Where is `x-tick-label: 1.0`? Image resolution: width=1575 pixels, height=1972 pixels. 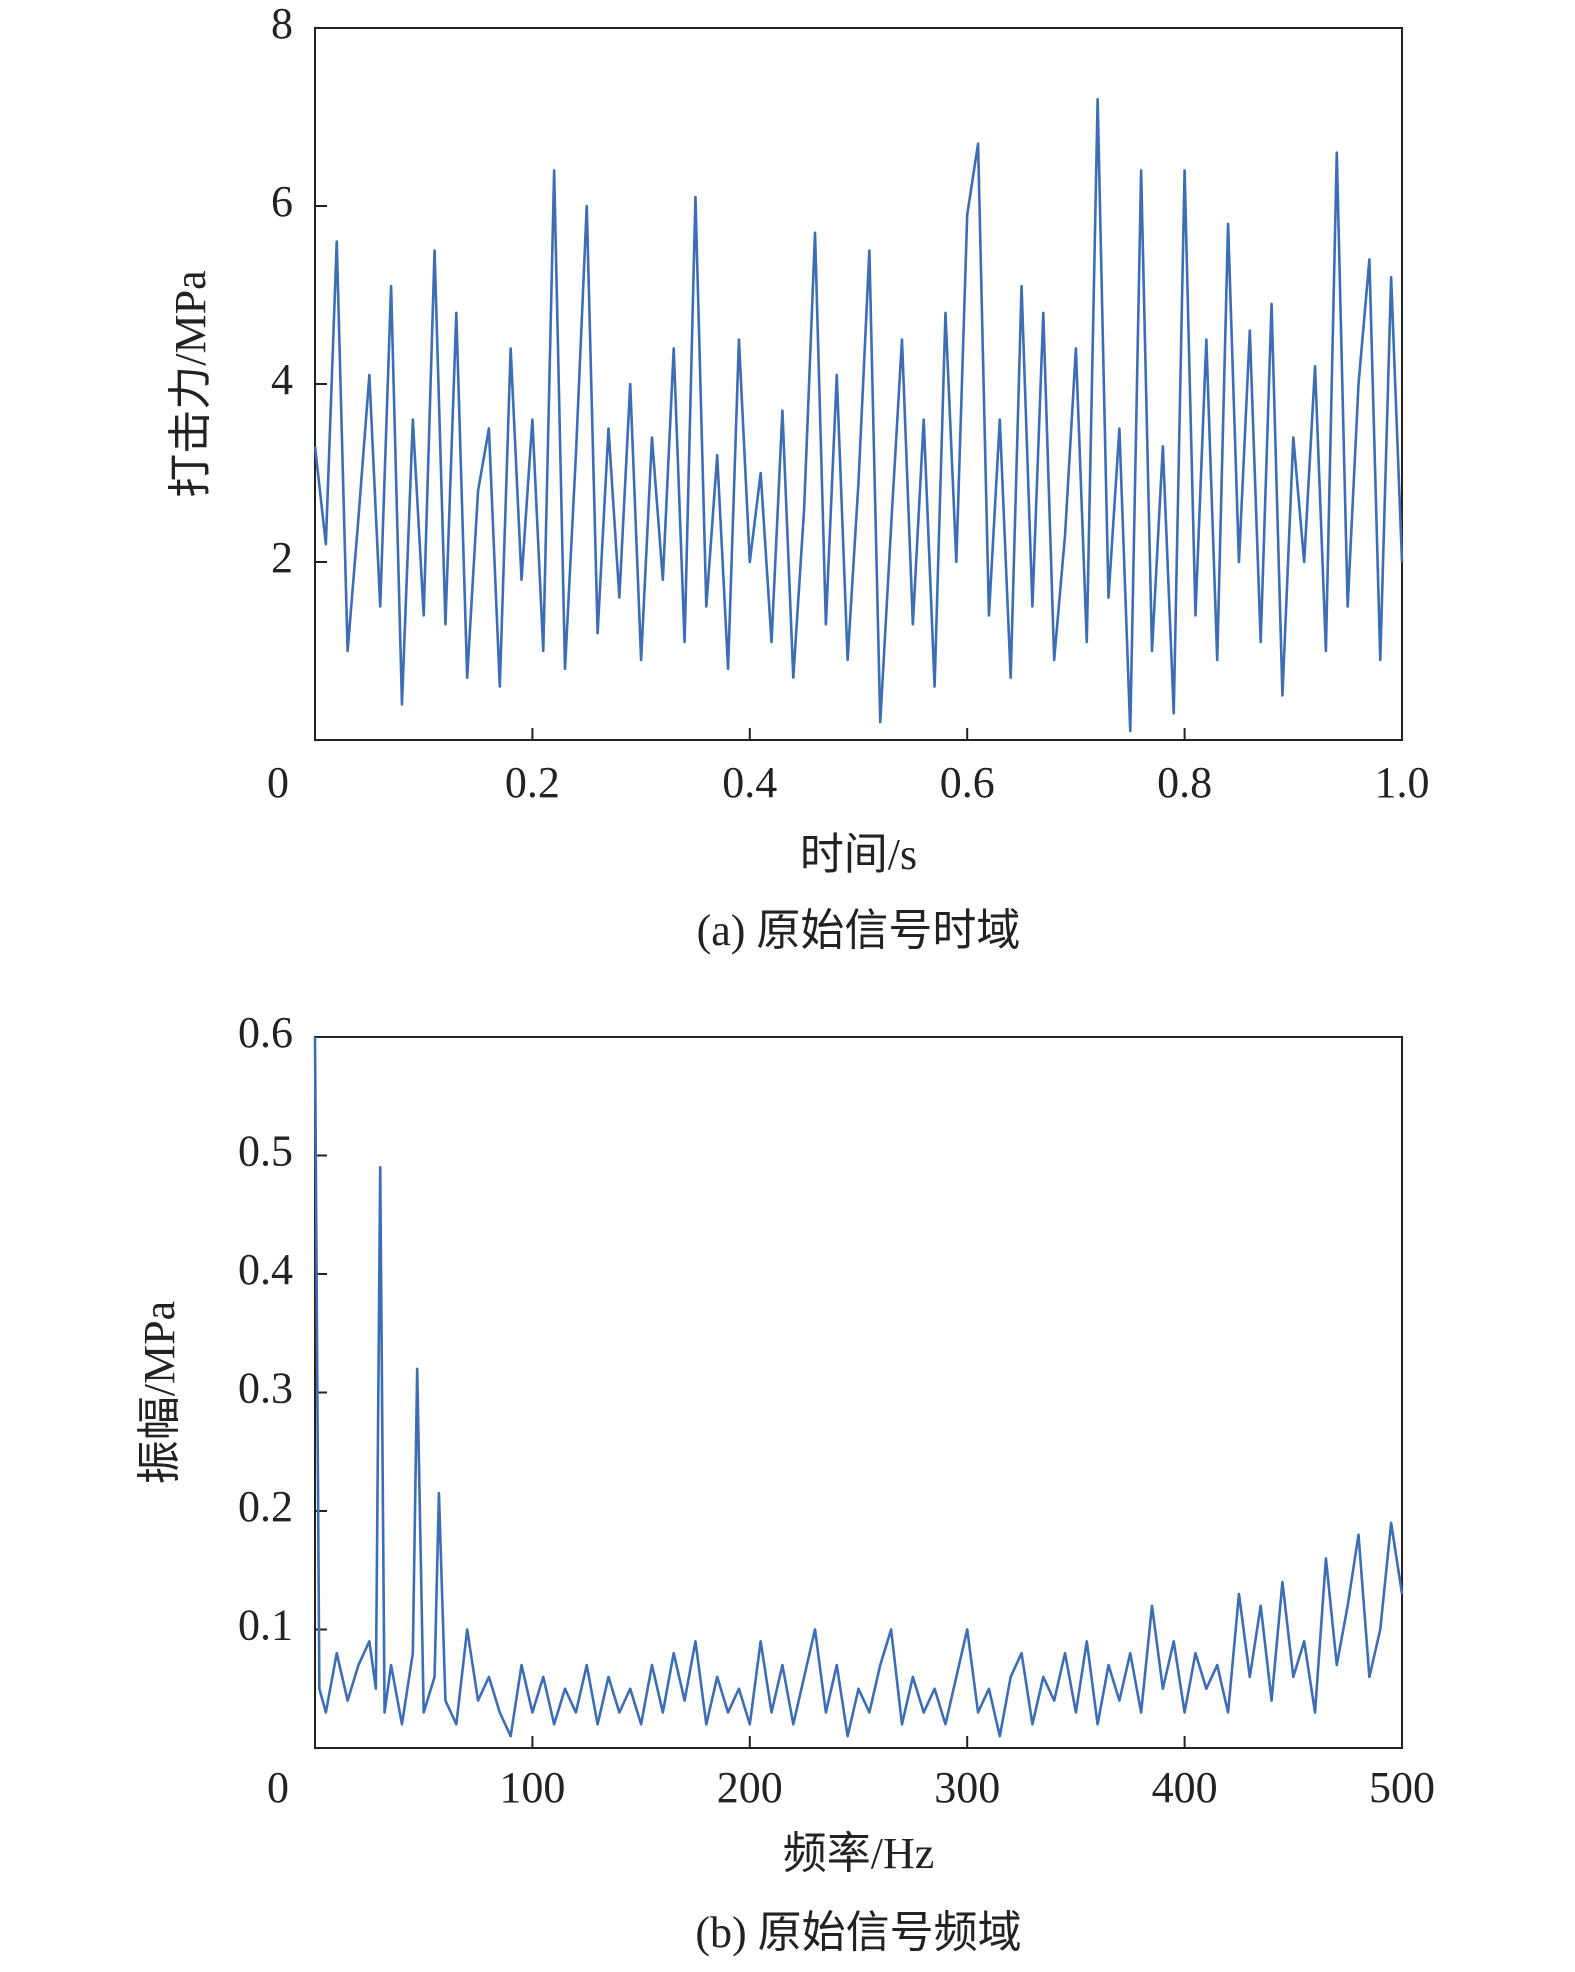
x-tick-label: 1.0 is located at coordinates (1402, 782).